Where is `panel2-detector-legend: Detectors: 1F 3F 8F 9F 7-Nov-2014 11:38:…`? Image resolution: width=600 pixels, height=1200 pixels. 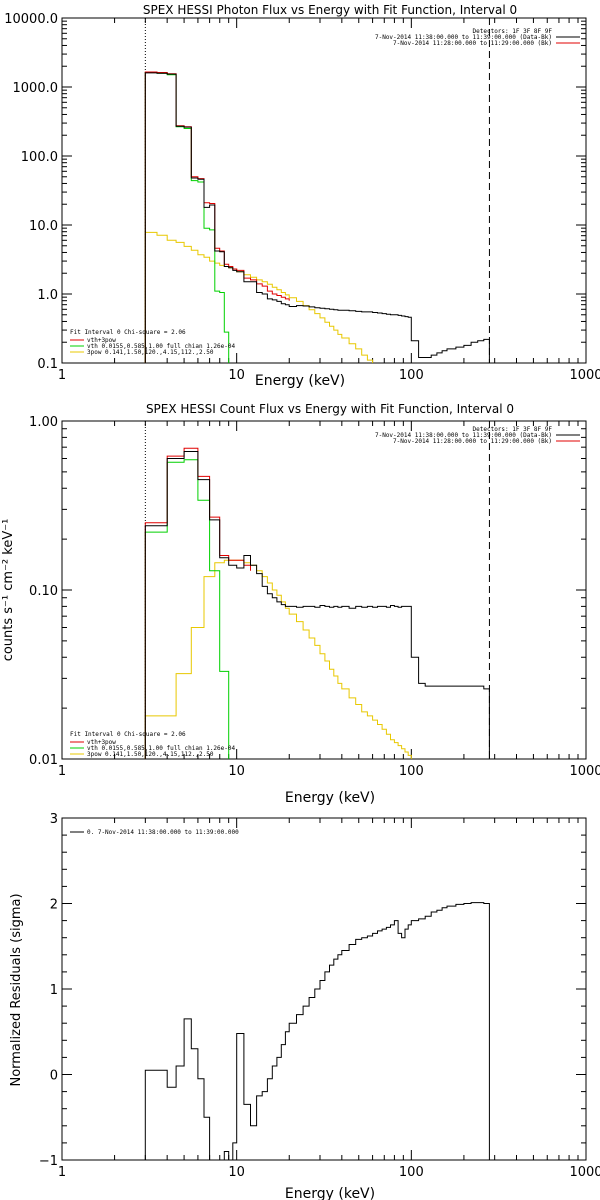
panel2-detector-legend: Detectors: 1F 3F 8F 9F 7-Nov-2014 11:38:… is located at coordinates (477, 435).